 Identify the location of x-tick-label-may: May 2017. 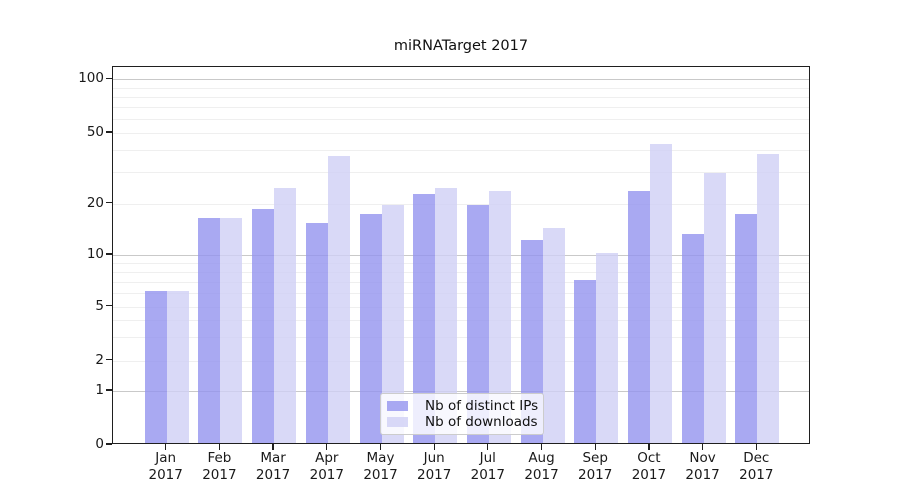
(380, 466).